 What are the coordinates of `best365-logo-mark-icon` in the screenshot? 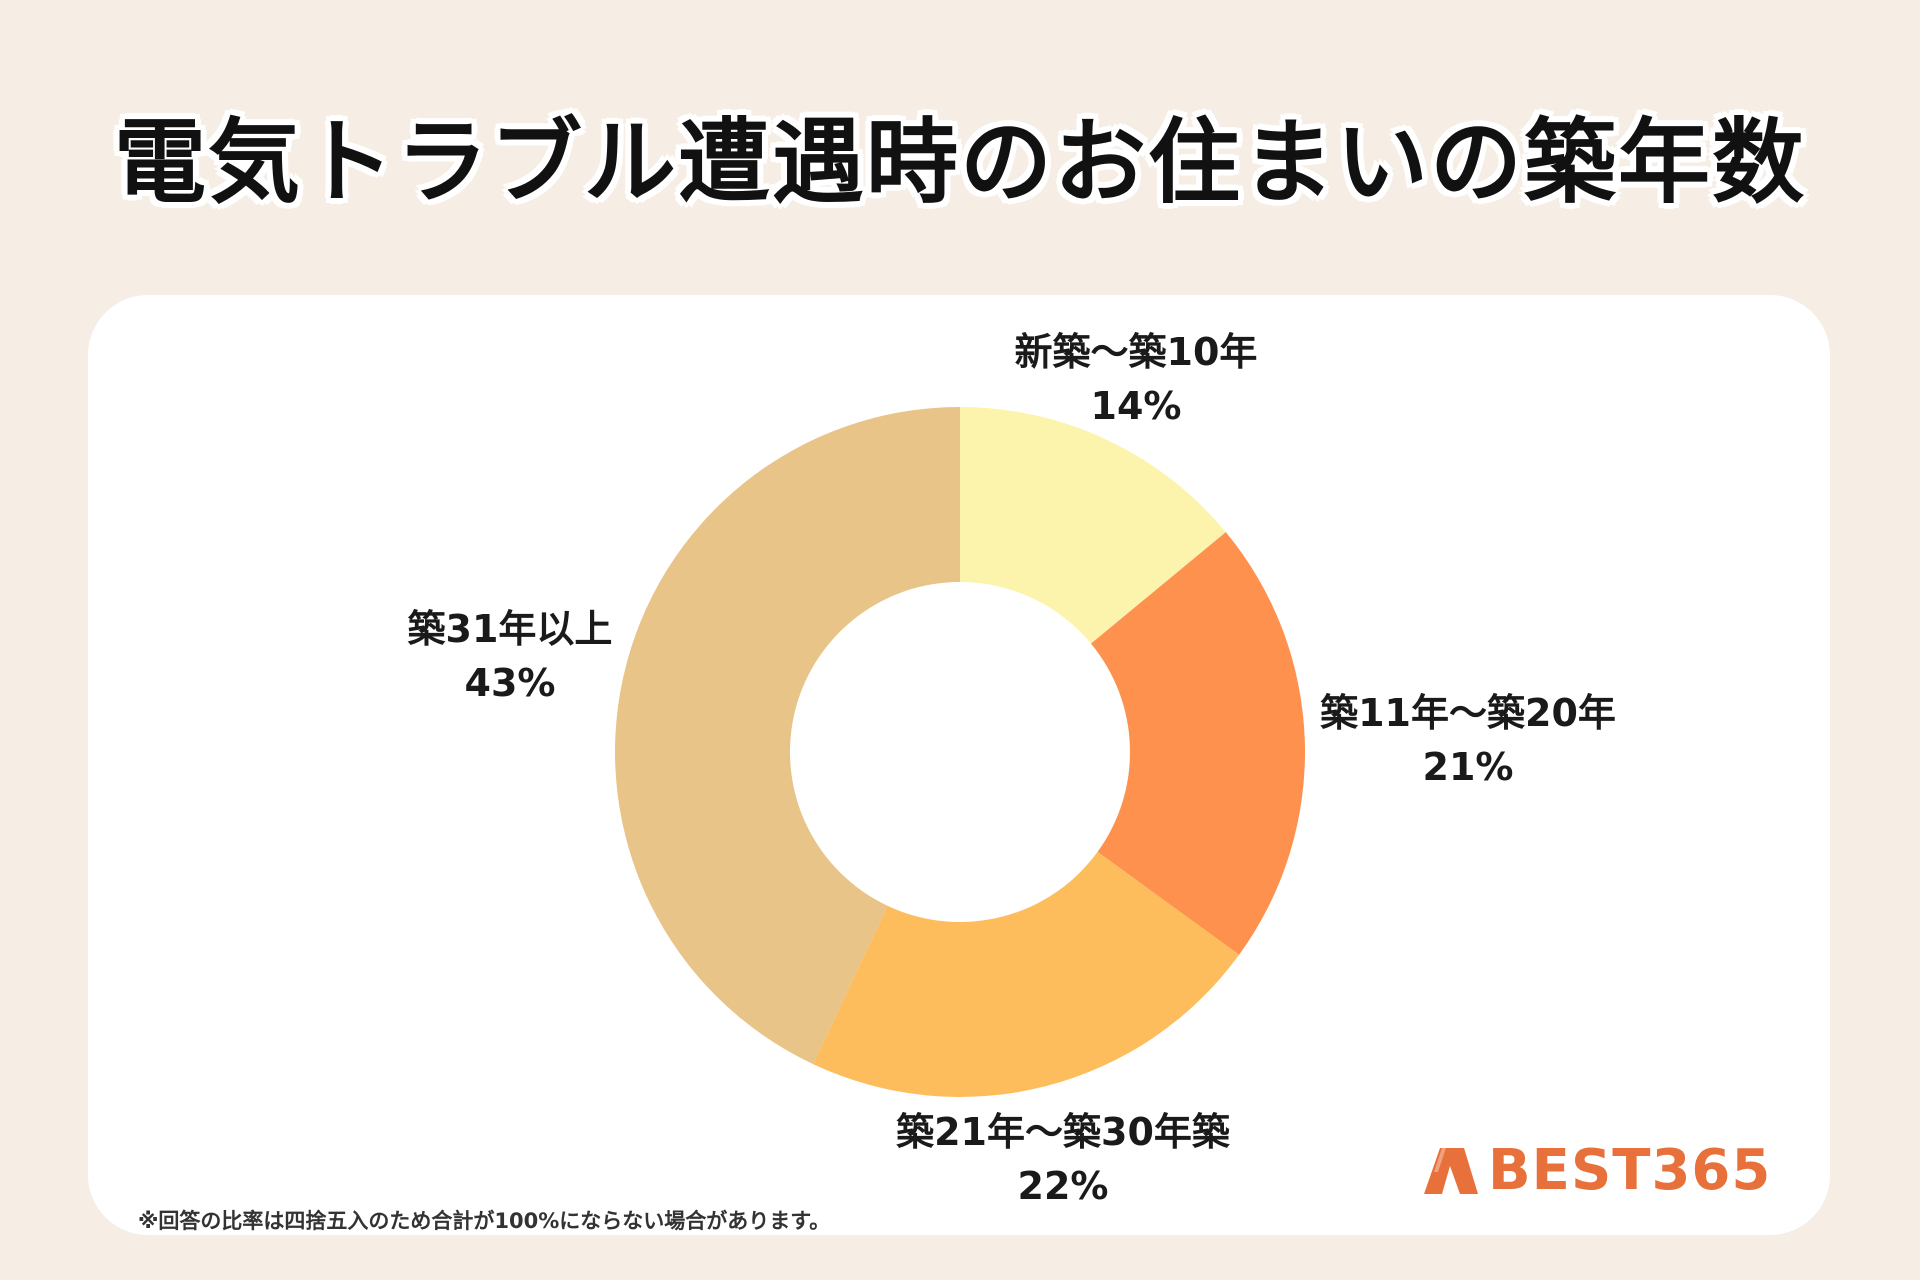 It's located at (1451, 1171).